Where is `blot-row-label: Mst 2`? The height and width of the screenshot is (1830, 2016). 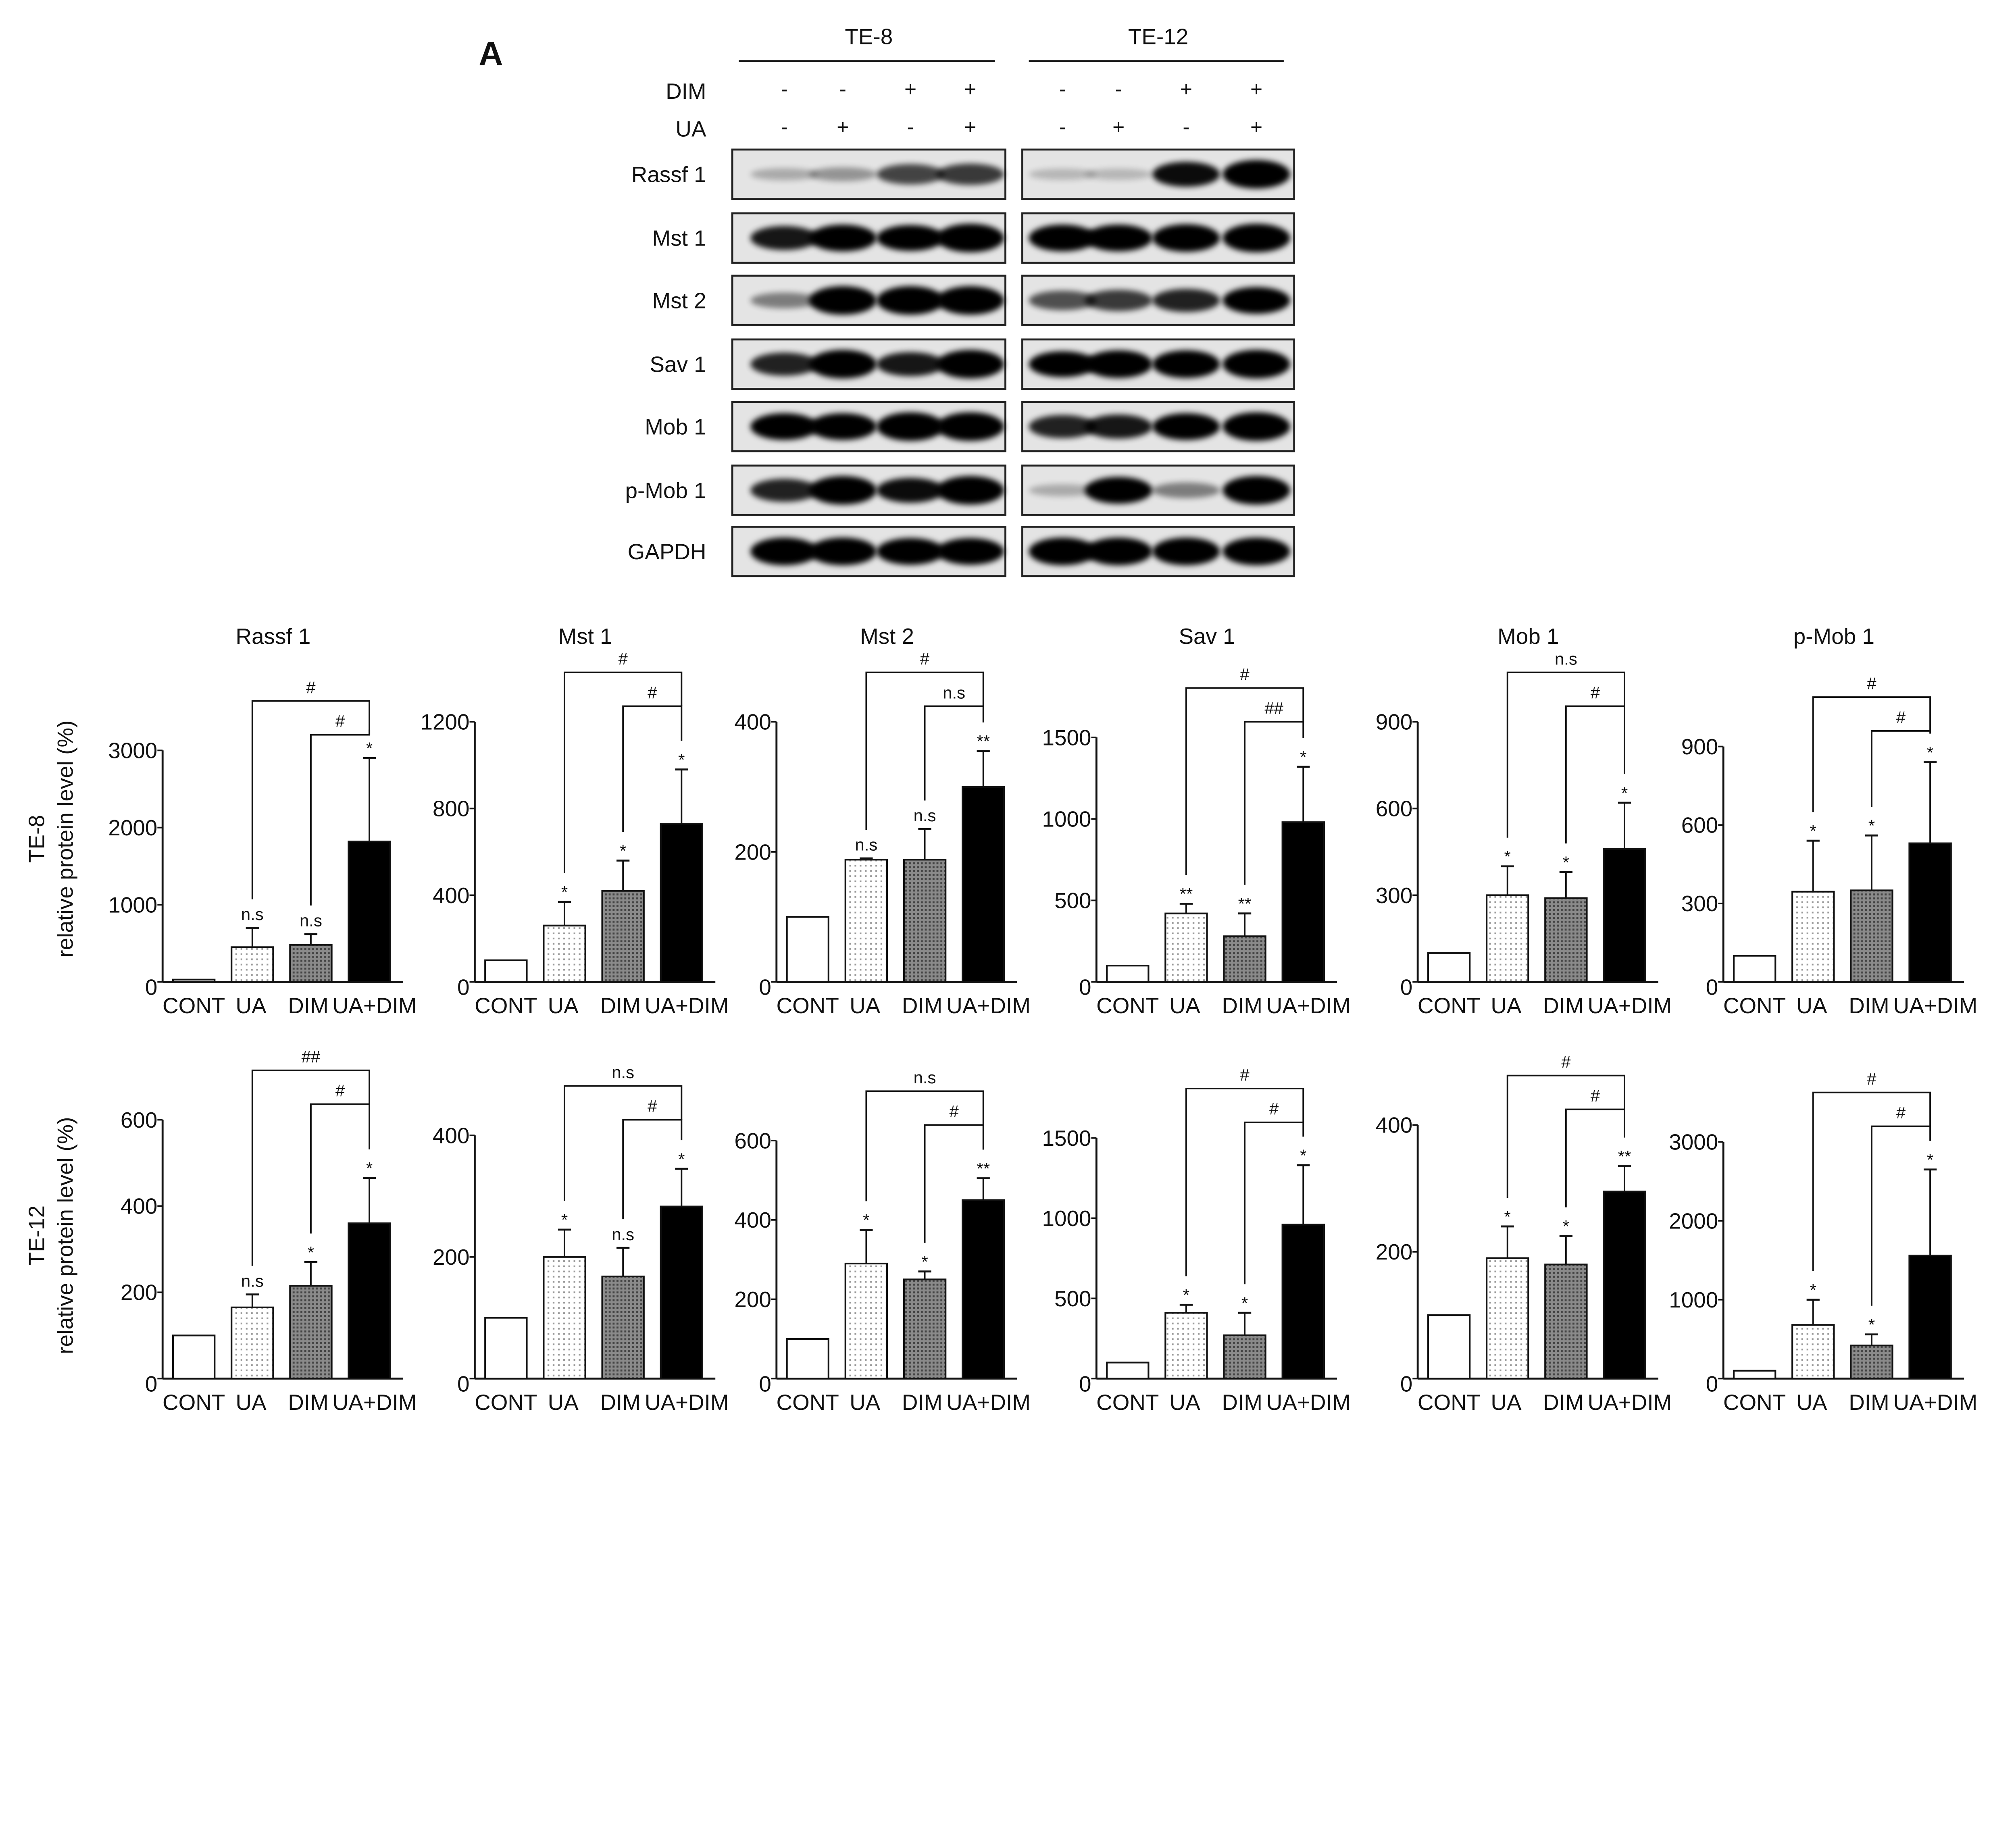 blot-row-label: Mst 2 is located at coordinates (679, 300).